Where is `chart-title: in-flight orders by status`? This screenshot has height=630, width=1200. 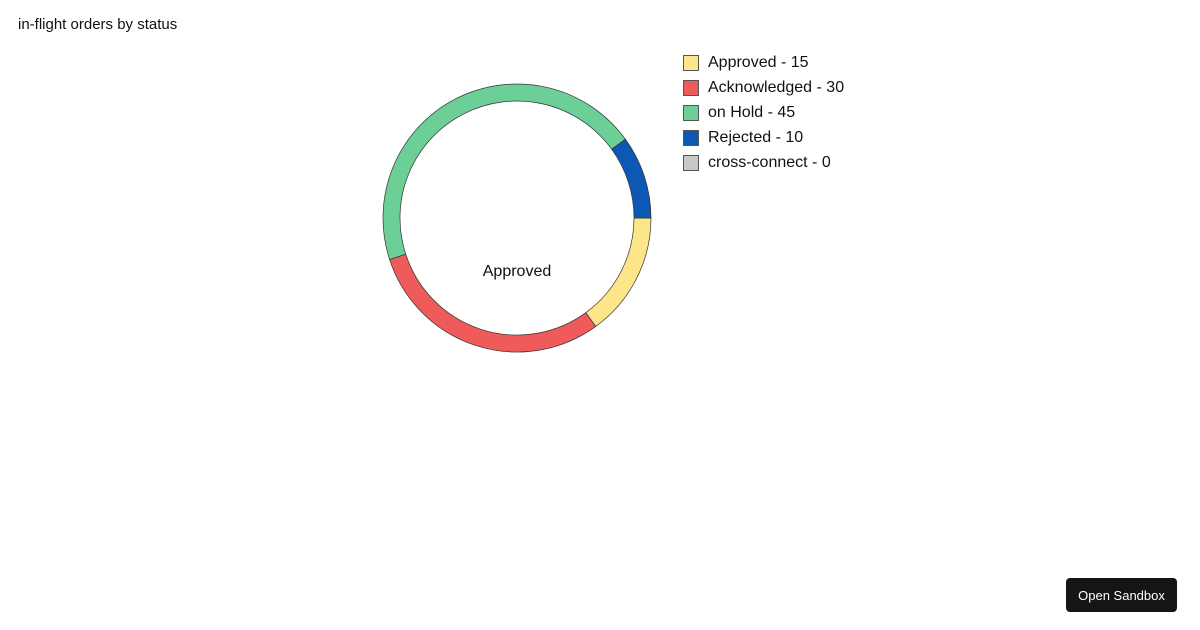 chart-title: in-flight orders by status is located at coordinates (98, 24).